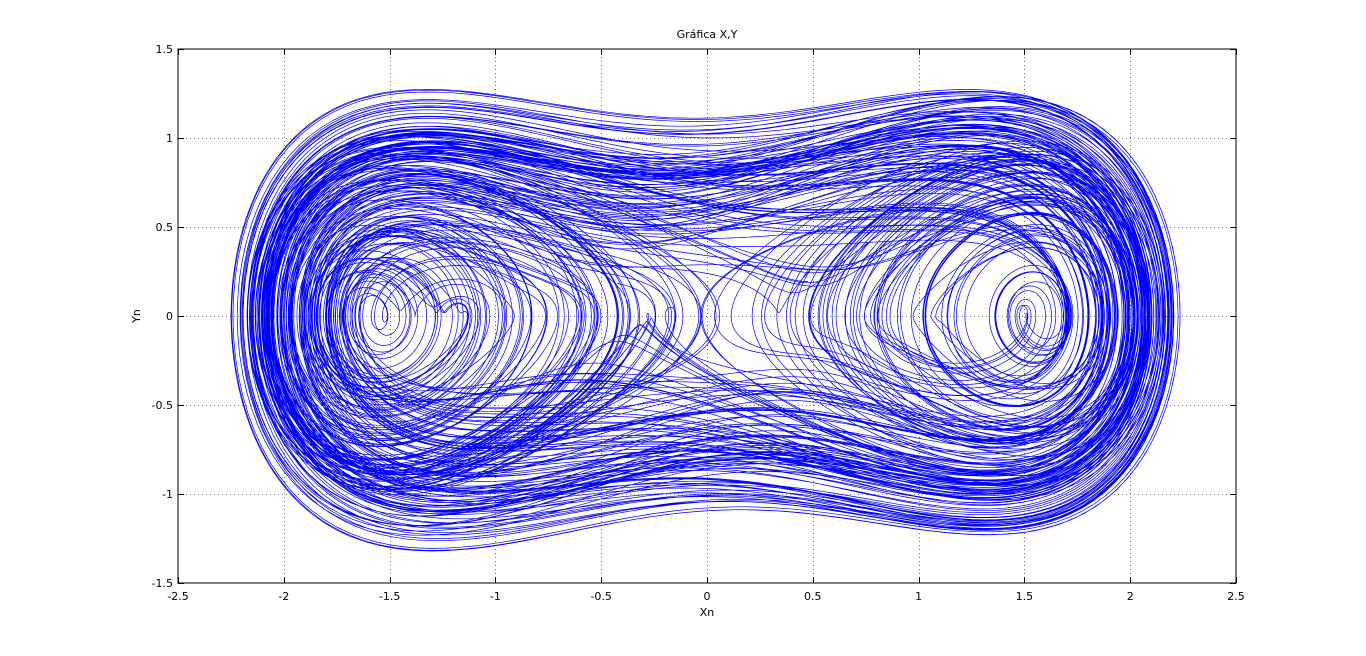  Describe the element at coordinates (167, 494) in the screenshot. I see `y-tick-label: -1` at that location.